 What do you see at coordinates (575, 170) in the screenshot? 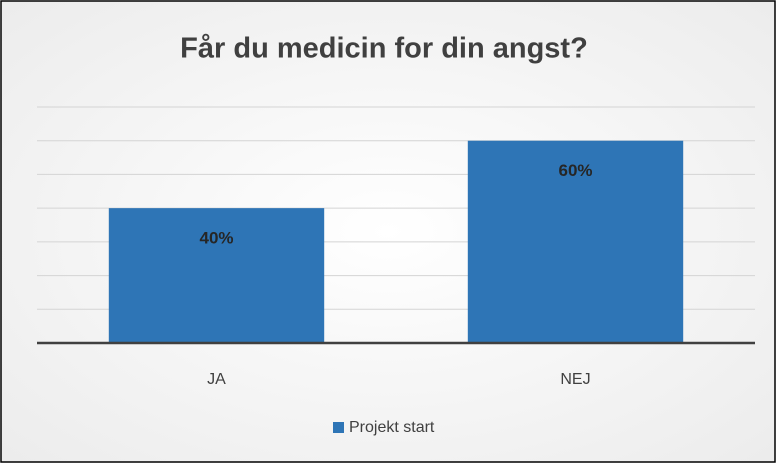
I see `data-label: 60%` at bounding box center [575, 170].